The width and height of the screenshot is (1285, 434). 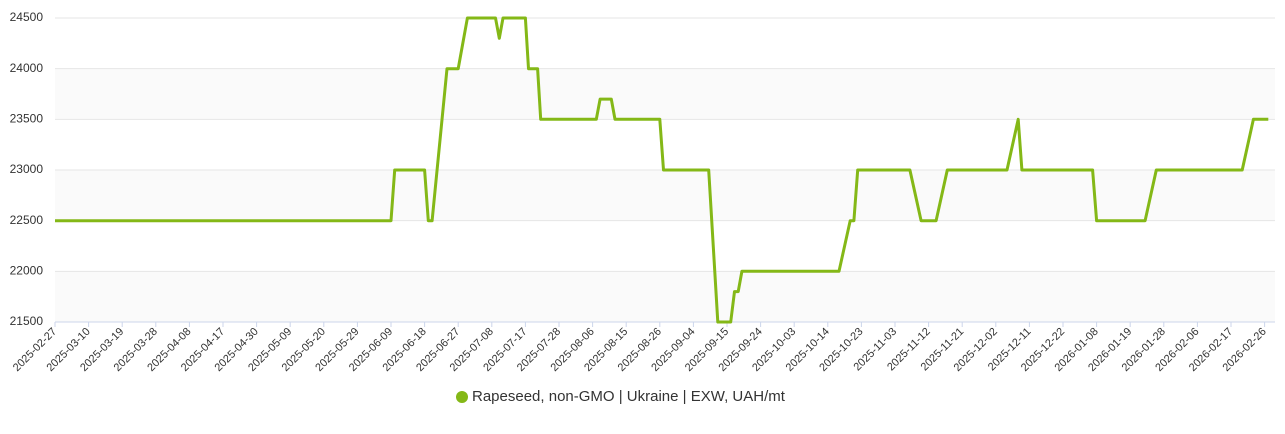 I want to click on y-tick-label: 23500, so click(x=27, y=119).